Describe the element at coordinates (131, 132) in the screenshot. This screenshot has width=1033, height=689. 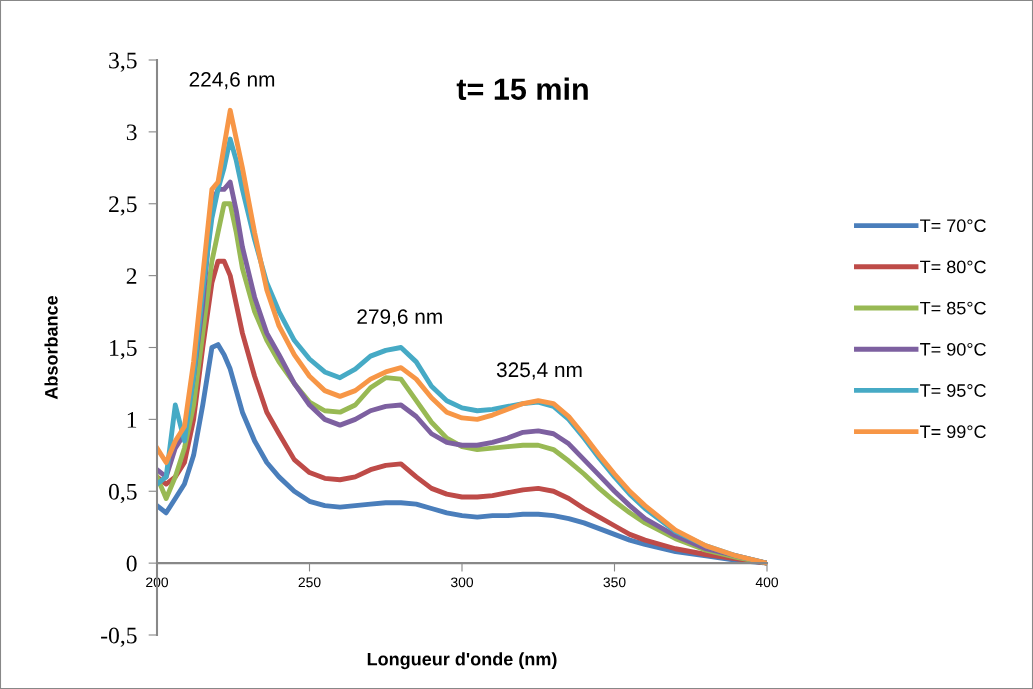
I see `y-tick-label: 3` at that location.